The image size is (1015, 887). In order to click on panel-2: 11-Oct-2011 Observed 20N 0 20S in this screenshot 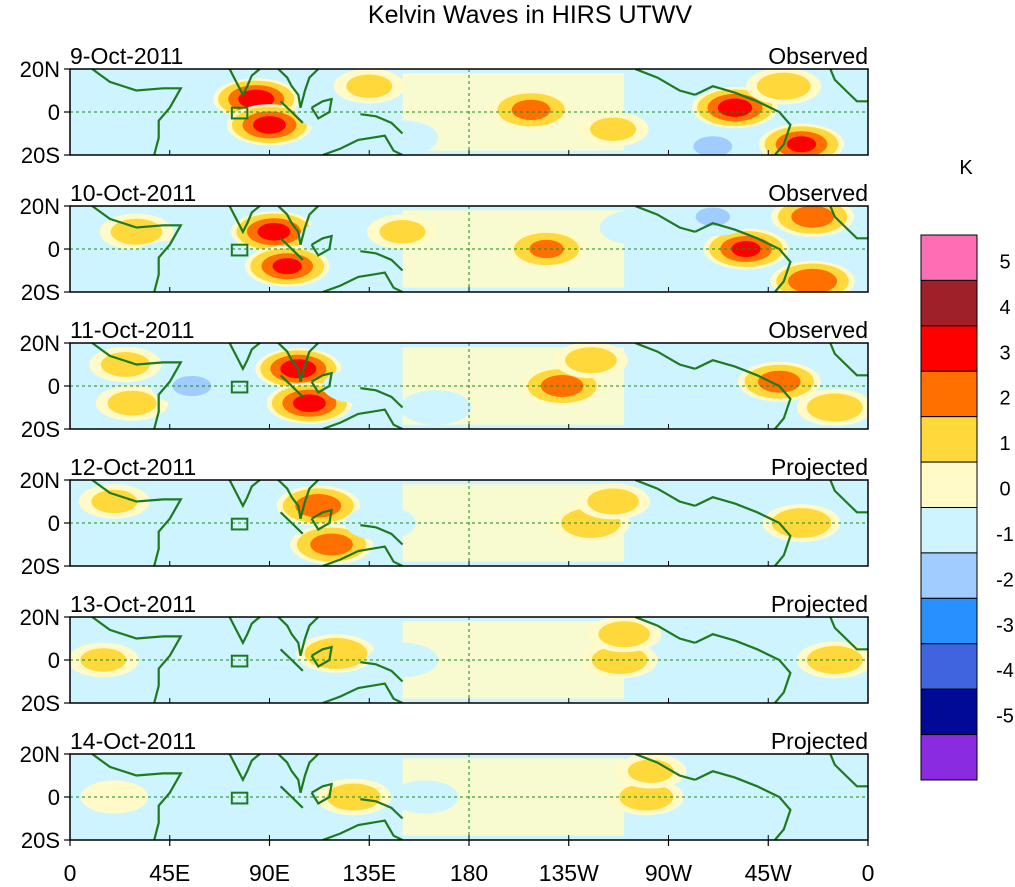, I will do `click(444, 379)`.